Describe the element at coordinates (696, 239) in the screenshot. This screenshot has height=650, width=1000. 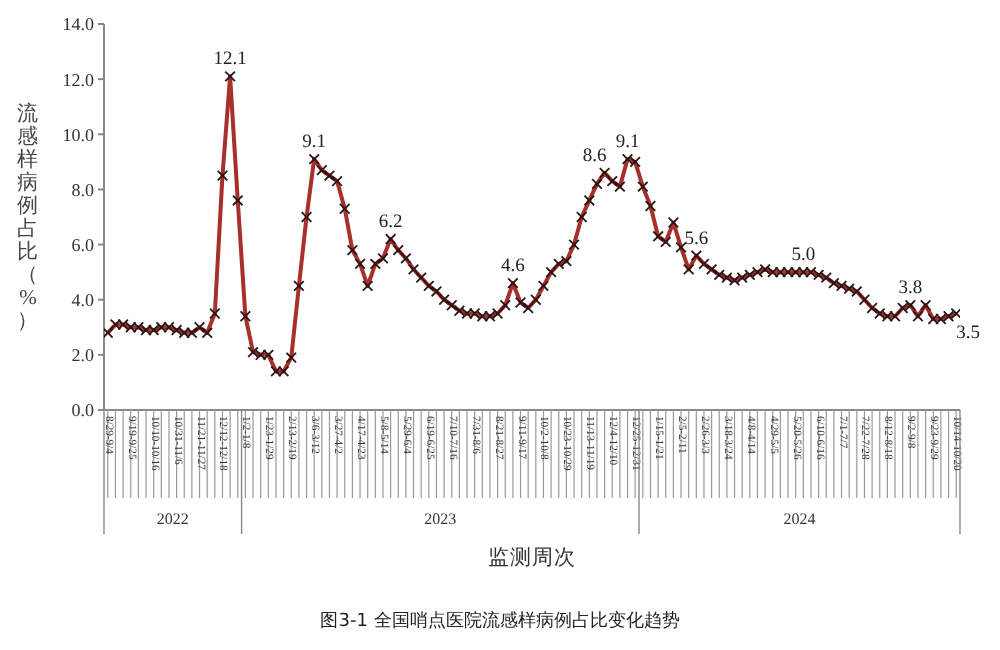
I see `data-label: 5.6` at that location.